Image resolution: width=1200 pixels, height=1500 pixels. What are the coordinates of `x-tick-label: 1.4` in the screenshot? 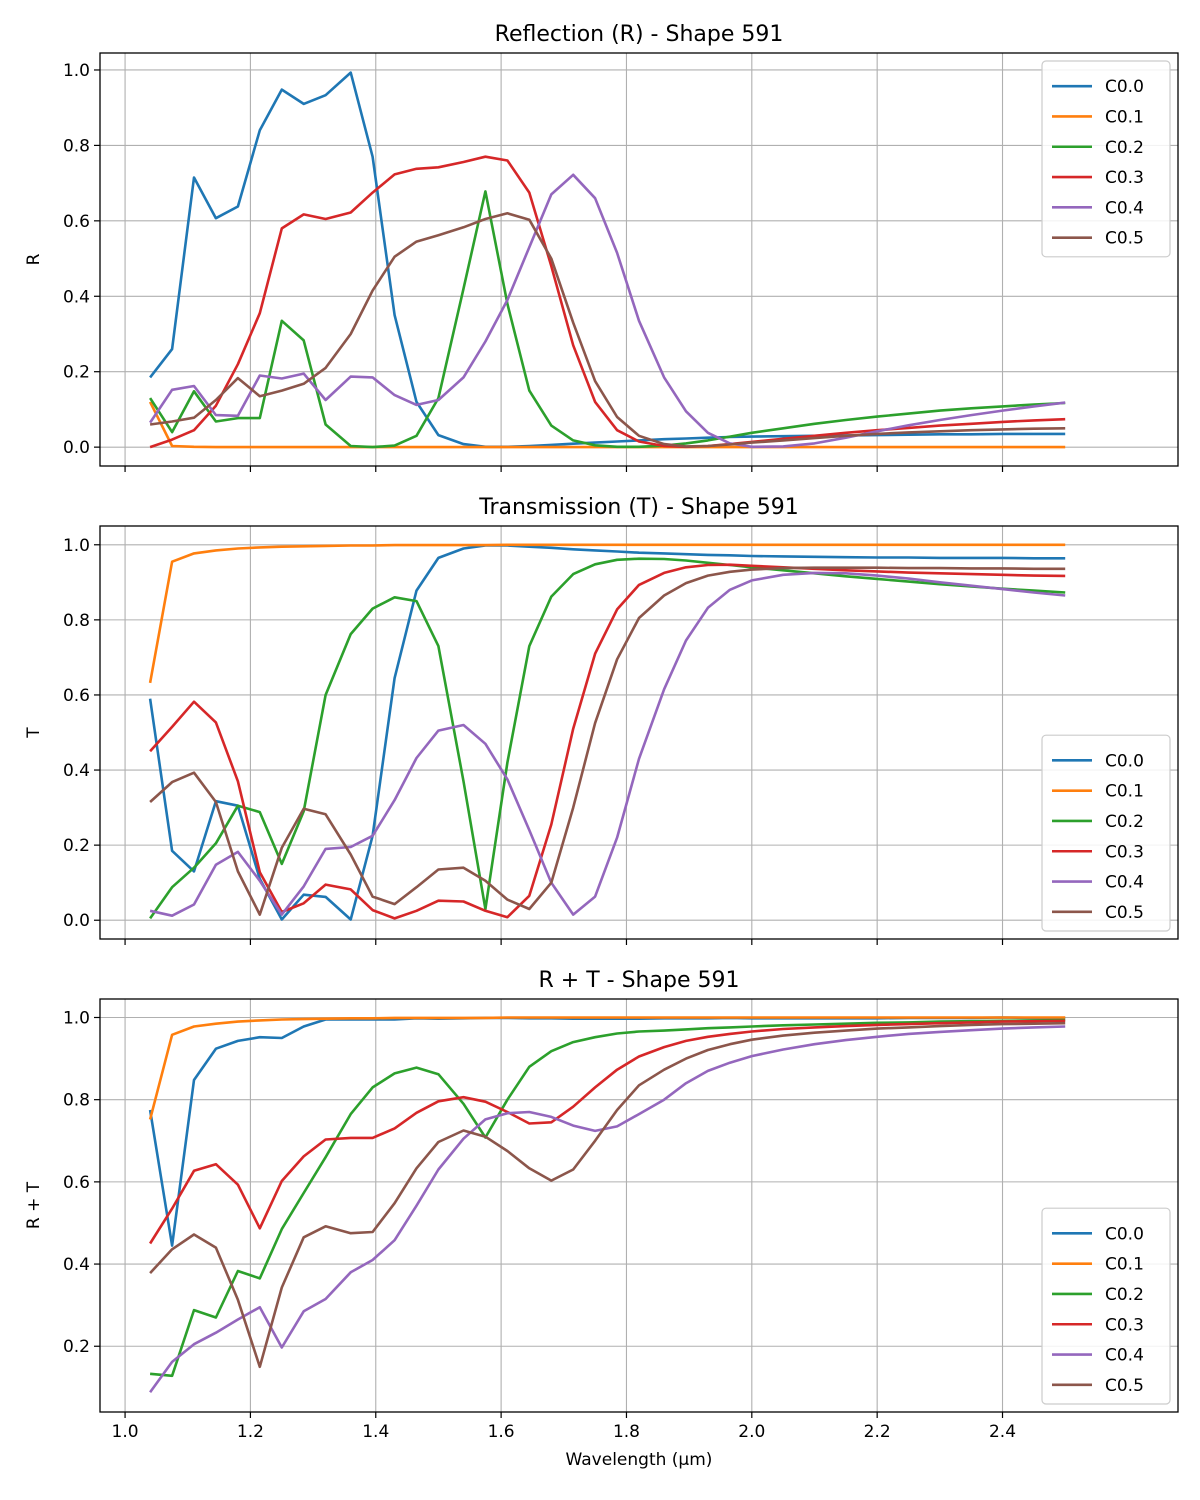 It's located at (375, 1432).